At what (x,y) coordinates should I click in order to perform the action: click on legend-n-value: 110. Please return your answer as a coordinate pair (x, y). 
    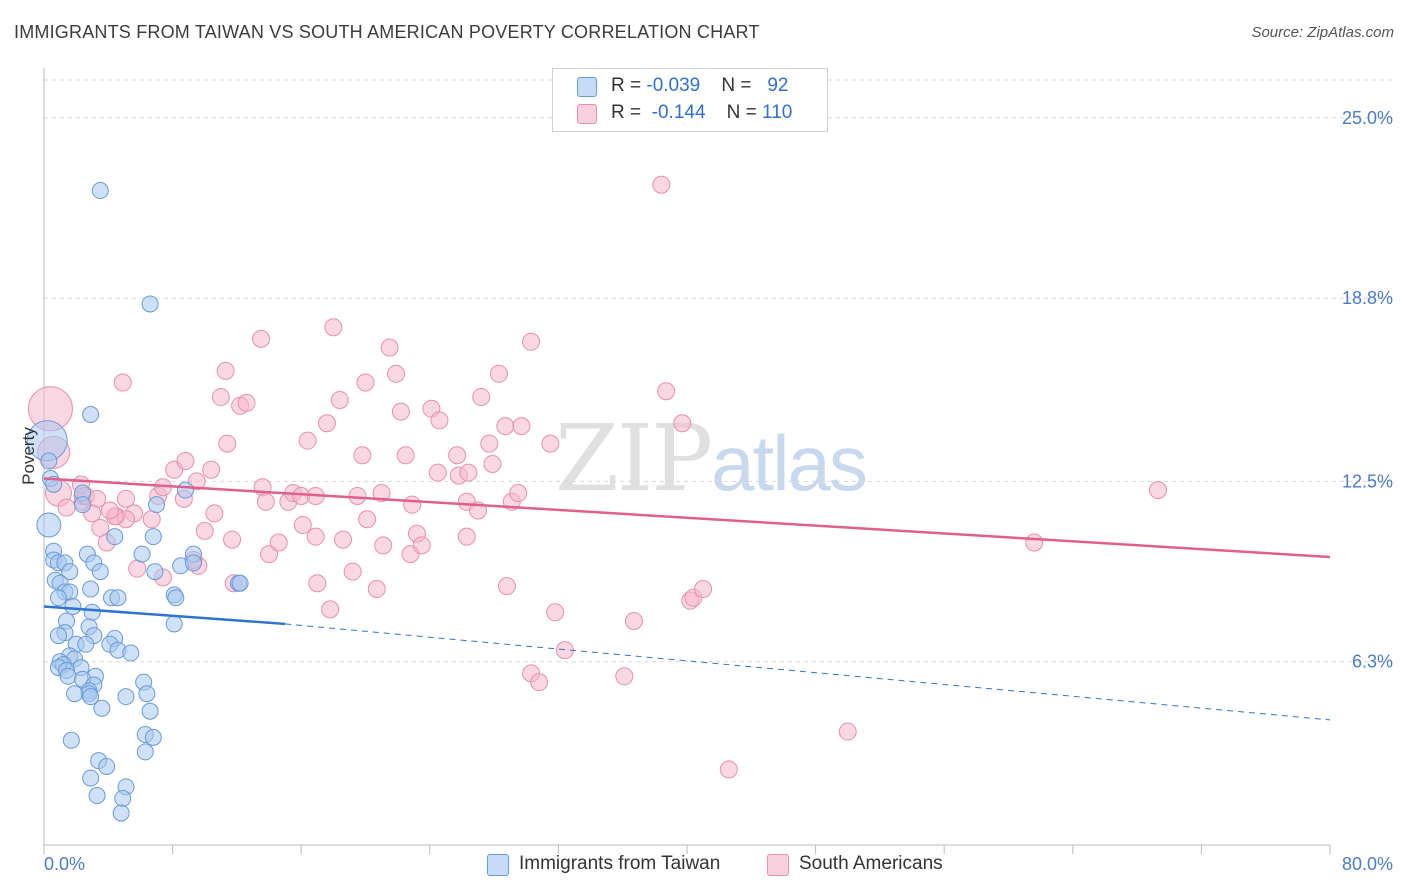
    Looking at the image, I should click on (777, 112).